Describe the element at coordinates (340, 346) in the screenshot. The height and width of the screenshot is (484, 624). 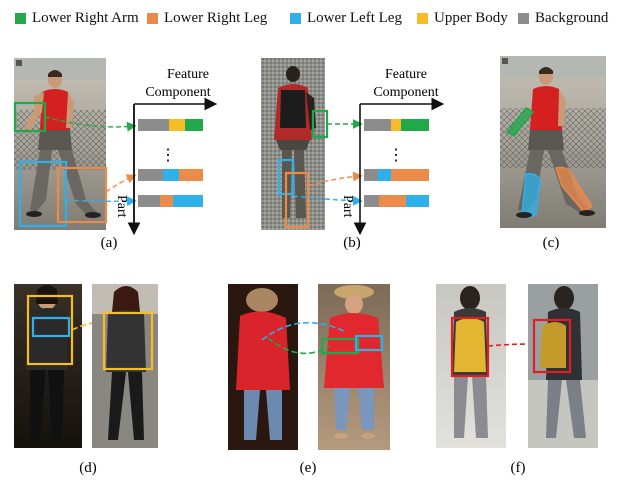
I see `box-lower-right-arm` at that location.